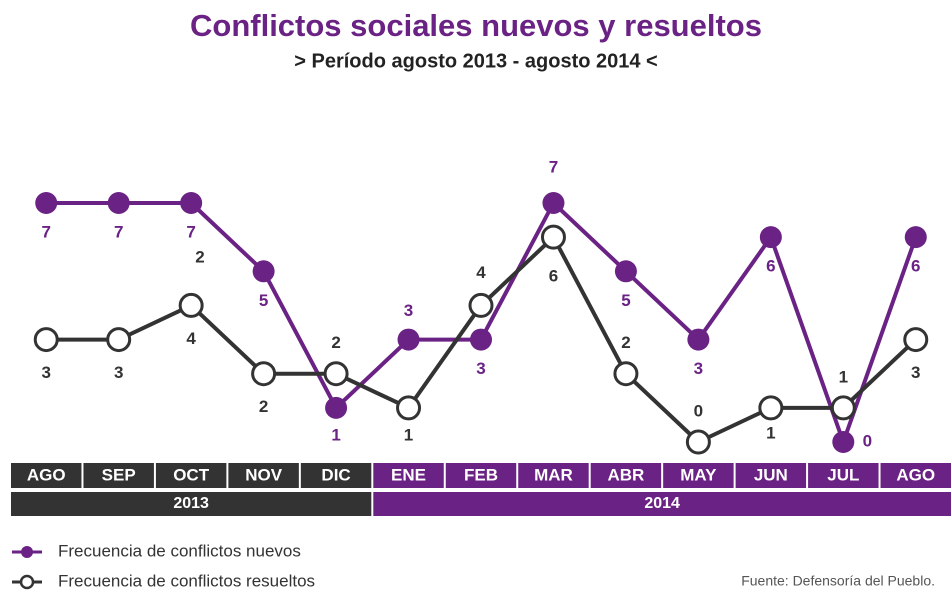 The height and width of the screenshot is (593, 952). I want to click on x-tick-label: ABR, so click(626, 474).